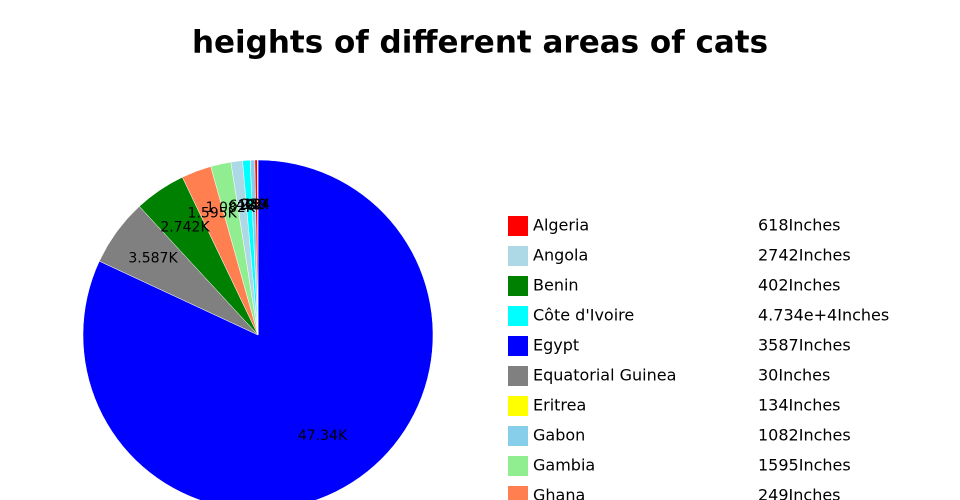 The width and height of the screenshot is (960, 500). I want to click on legend-label: Gambia, so click(564, 465).